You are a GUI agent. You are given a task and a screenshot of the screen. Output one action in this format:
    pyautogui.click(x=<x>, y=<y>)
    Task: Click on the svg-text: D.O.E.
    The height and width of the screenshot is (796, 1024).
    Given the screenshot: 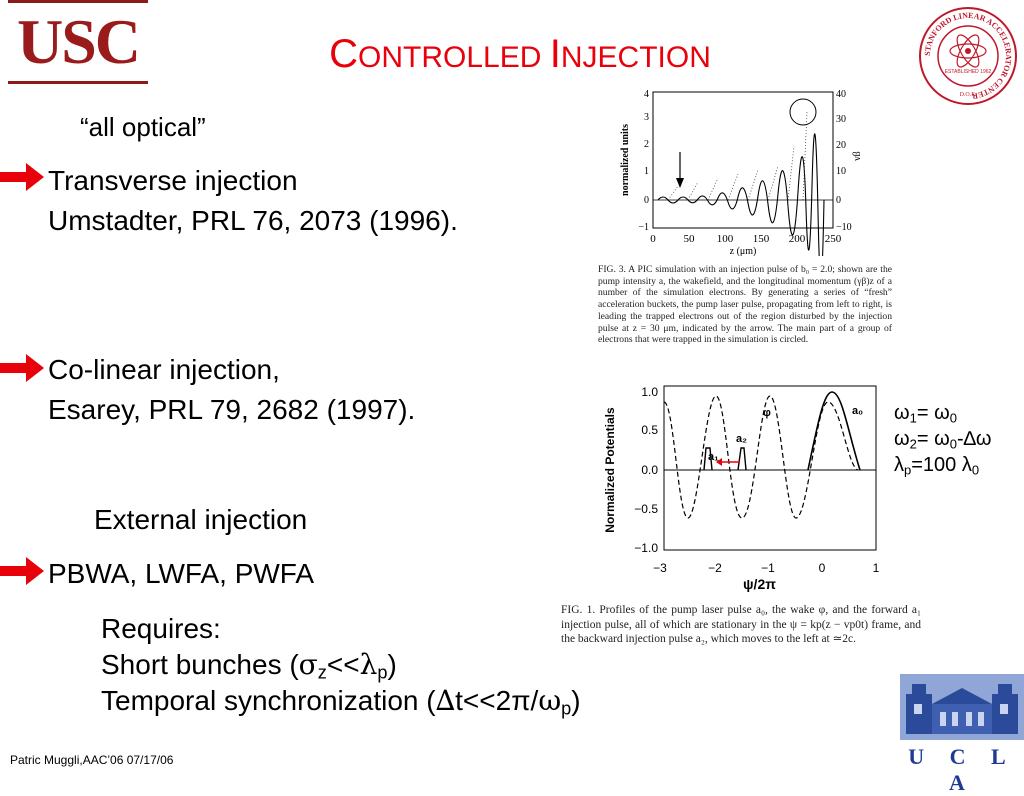 What is the action you would take?
    pyautogui.click(x=968, y=95)
    